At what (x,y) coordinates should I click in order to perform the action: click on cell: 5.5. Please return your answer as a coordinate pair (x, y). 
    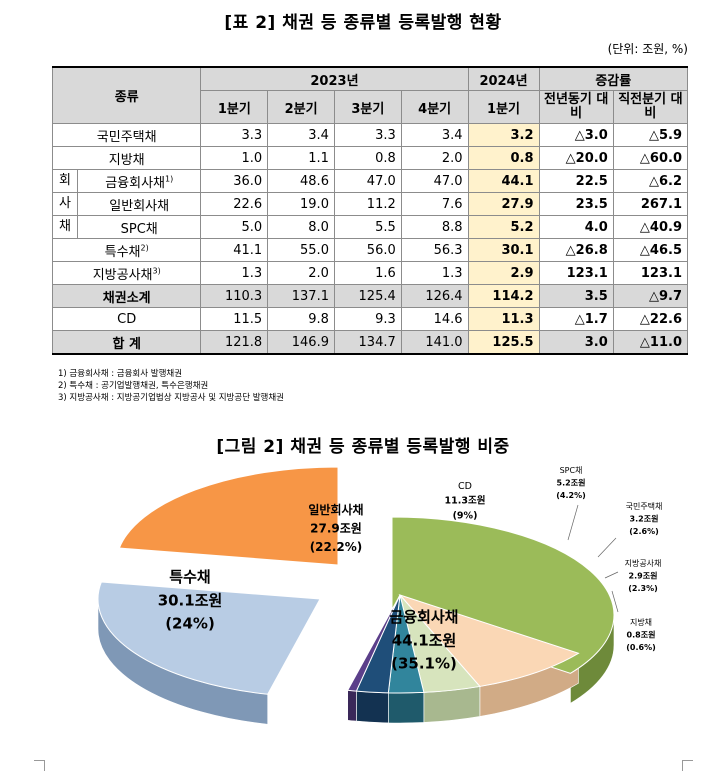
    Looking at the image, I should click on (367, 227).